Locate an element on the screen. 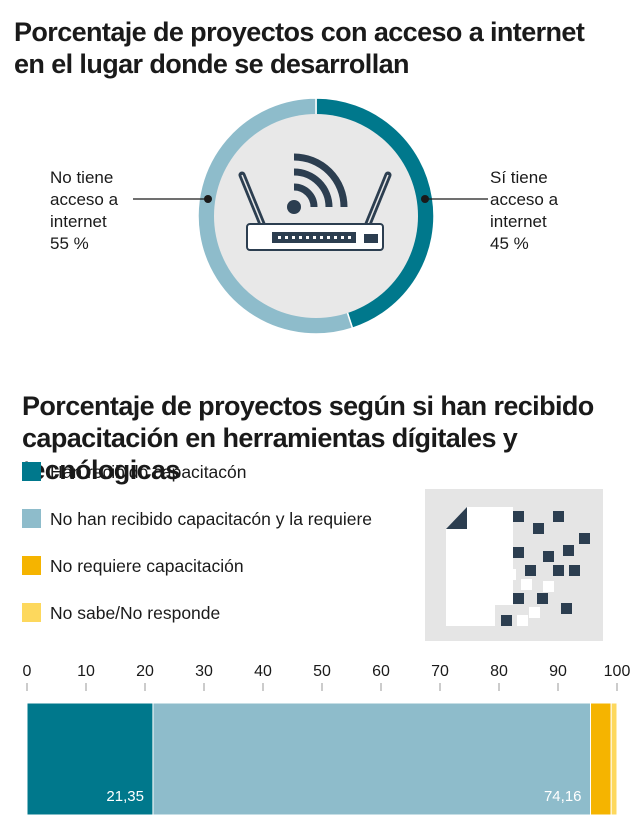 The width and height of the screenshot is (638, 829). bar-value-label-0: 21,35 is located at coordinates (125, 796).